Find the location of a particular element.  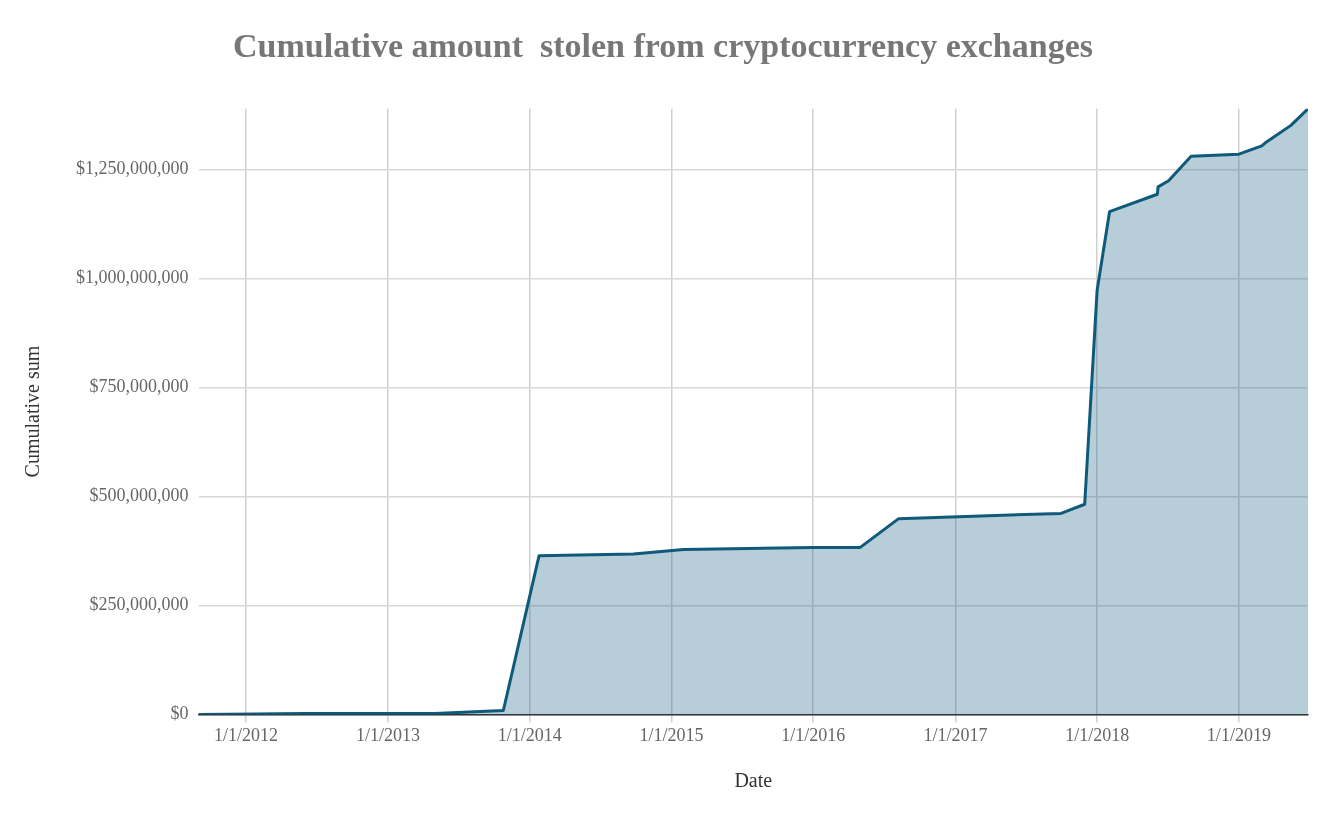

y-tick-label: $750,000,000 is located at coordinates (139, 386).